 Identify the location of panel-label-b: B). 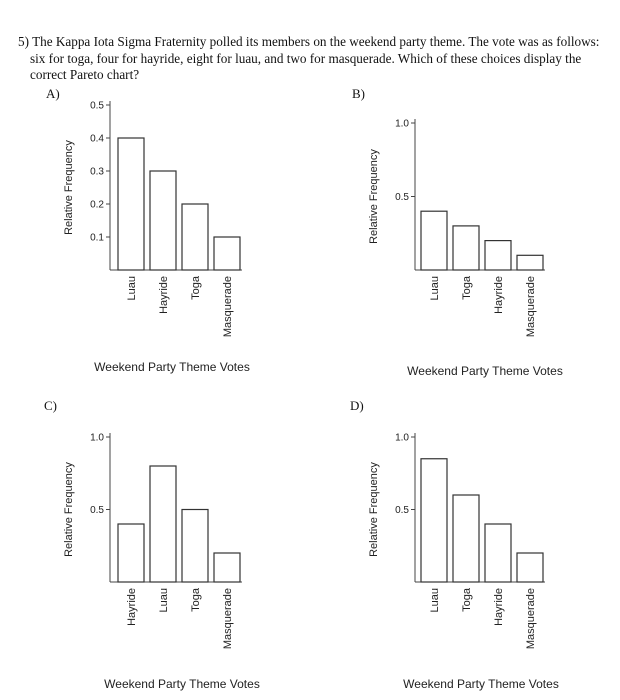
(358, 93).